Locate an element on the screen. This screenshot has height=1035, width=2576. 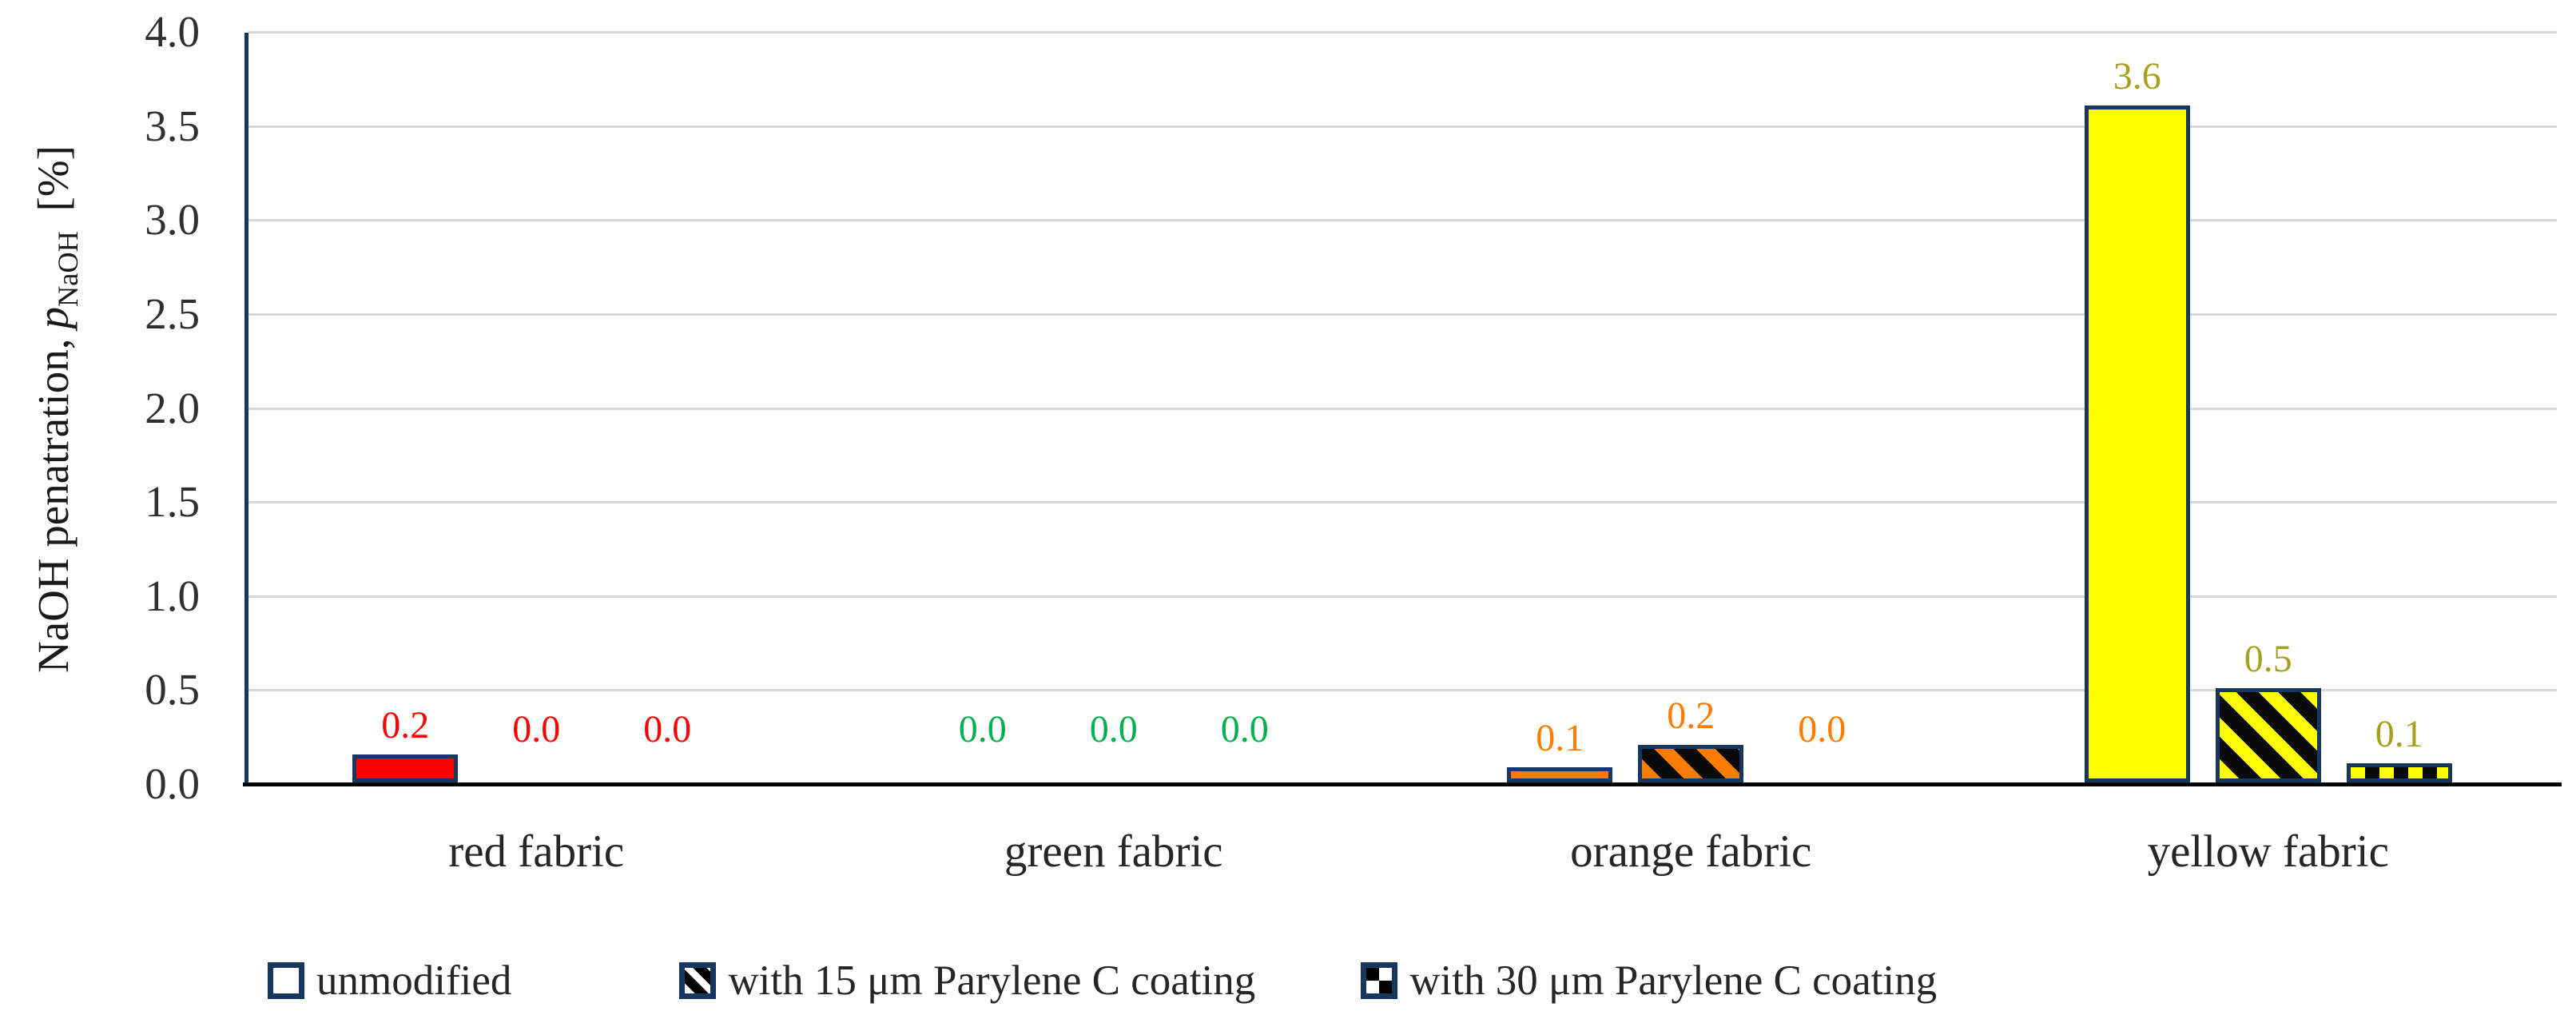
y-tick-label: 2.5 is located at coordinates (172, 313).